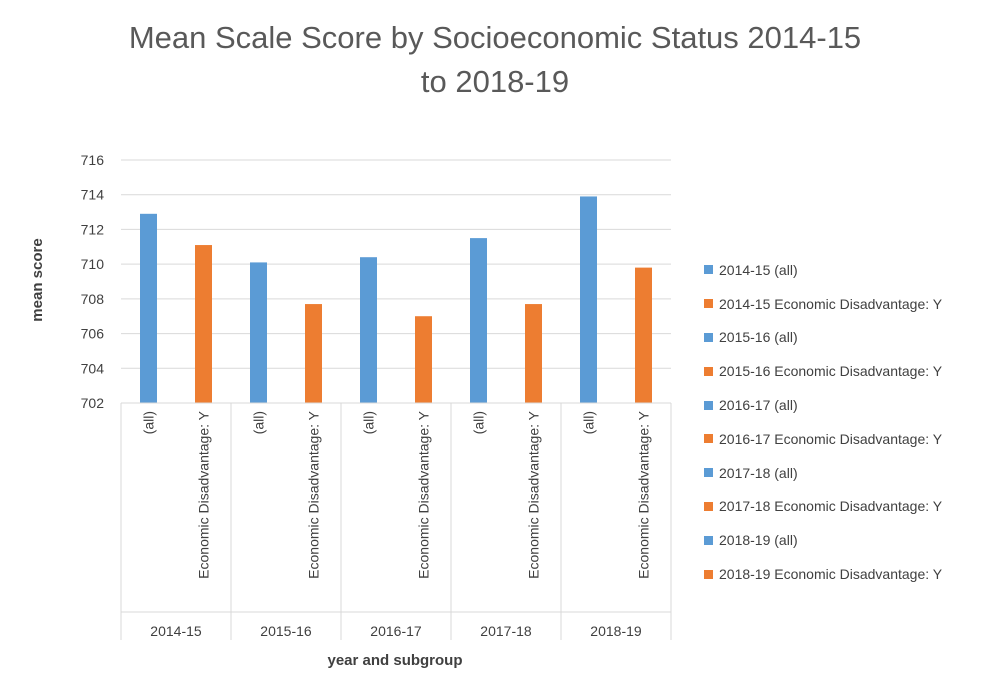 The width and height of the screenshot is (996, 692). What do you see at coordinates (203, 324) in the screenshot?
I see `bar-2014-15-econ-disadvantage` at bounding box center [203, 324].